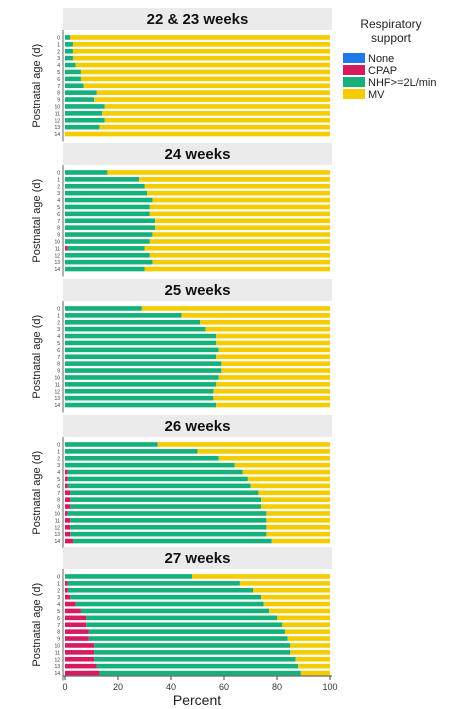 Image resolution: width=449 pixels, height=709 pixels. What do you see at coordinates (198, 290) in the screenshot?
I see `panel-title: 25 weeks` at bounding box center [198, 290].